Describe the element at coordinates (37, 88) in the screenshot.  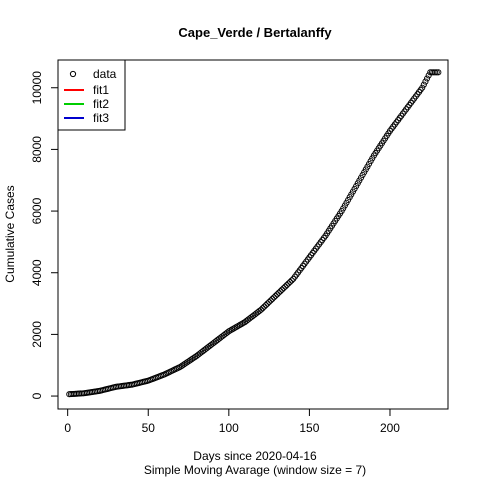
I see `y-tick-label: 10000` at that location.